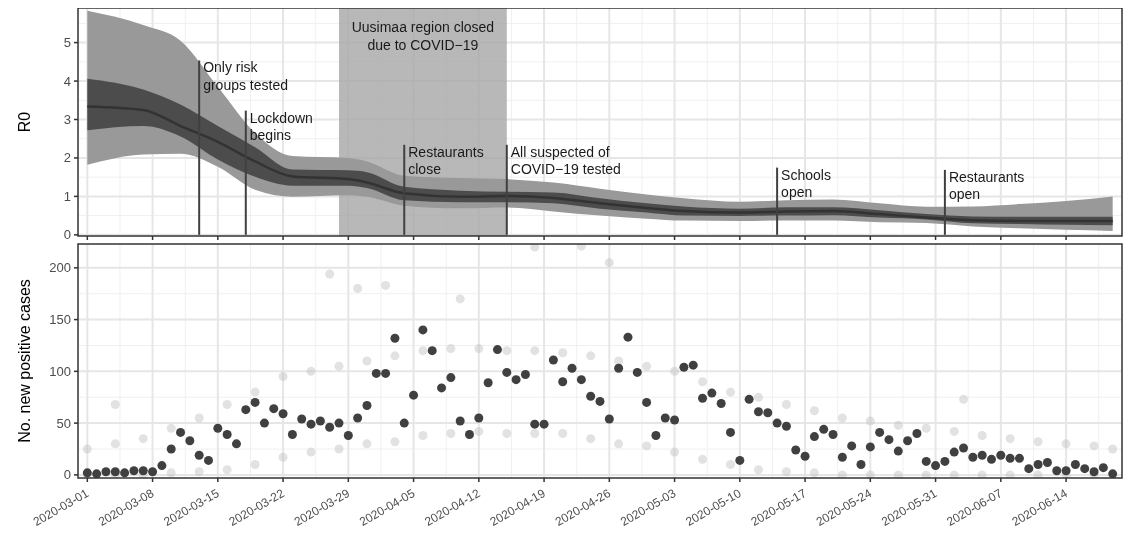 The image size is (1133, 554). Describe the element at coordinates (60, 268) in the screenshot. I see `y-tick-label: 200` at that location.